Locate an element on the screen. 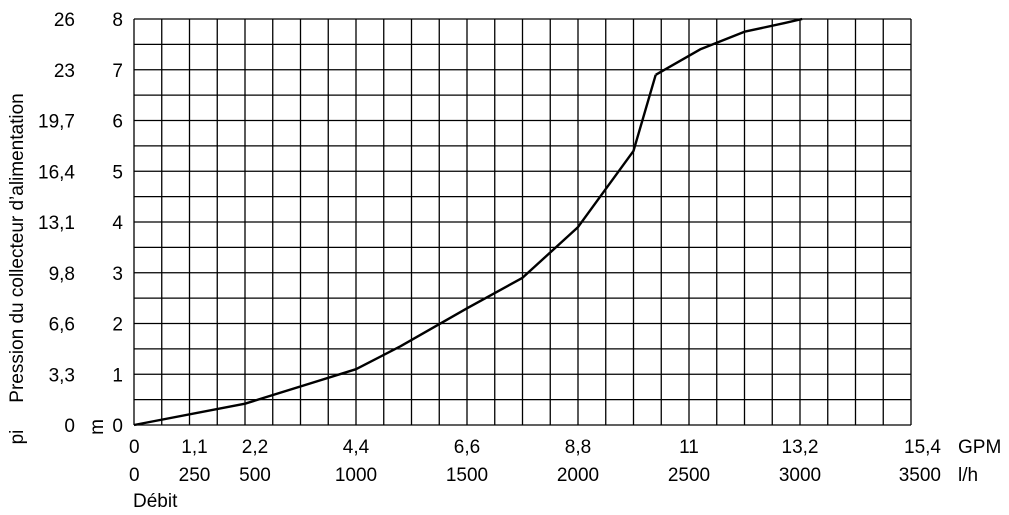 This screenshot has height=515, width=1009. x-unit-lh: l/h is located at coordinates (968, 475).